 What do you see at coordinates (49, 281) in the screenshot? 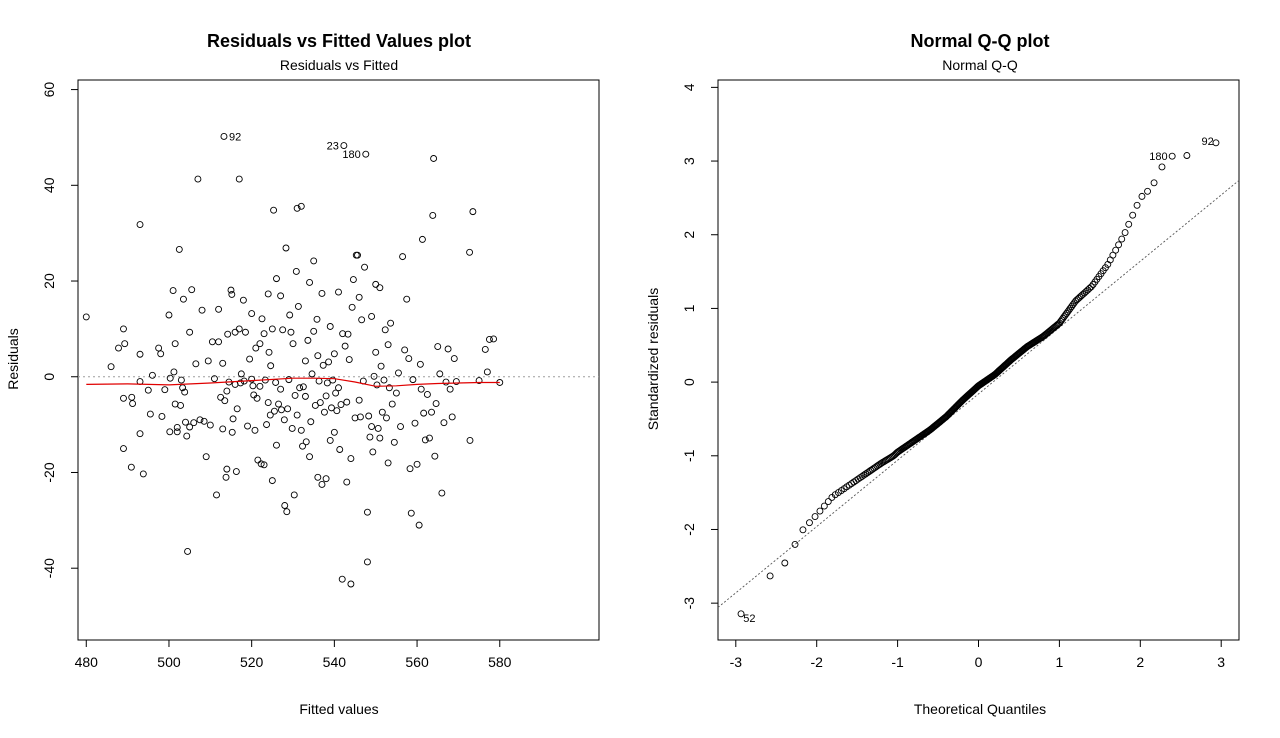
I see `y-tick-label: 20` at bounding box center [49, 281].